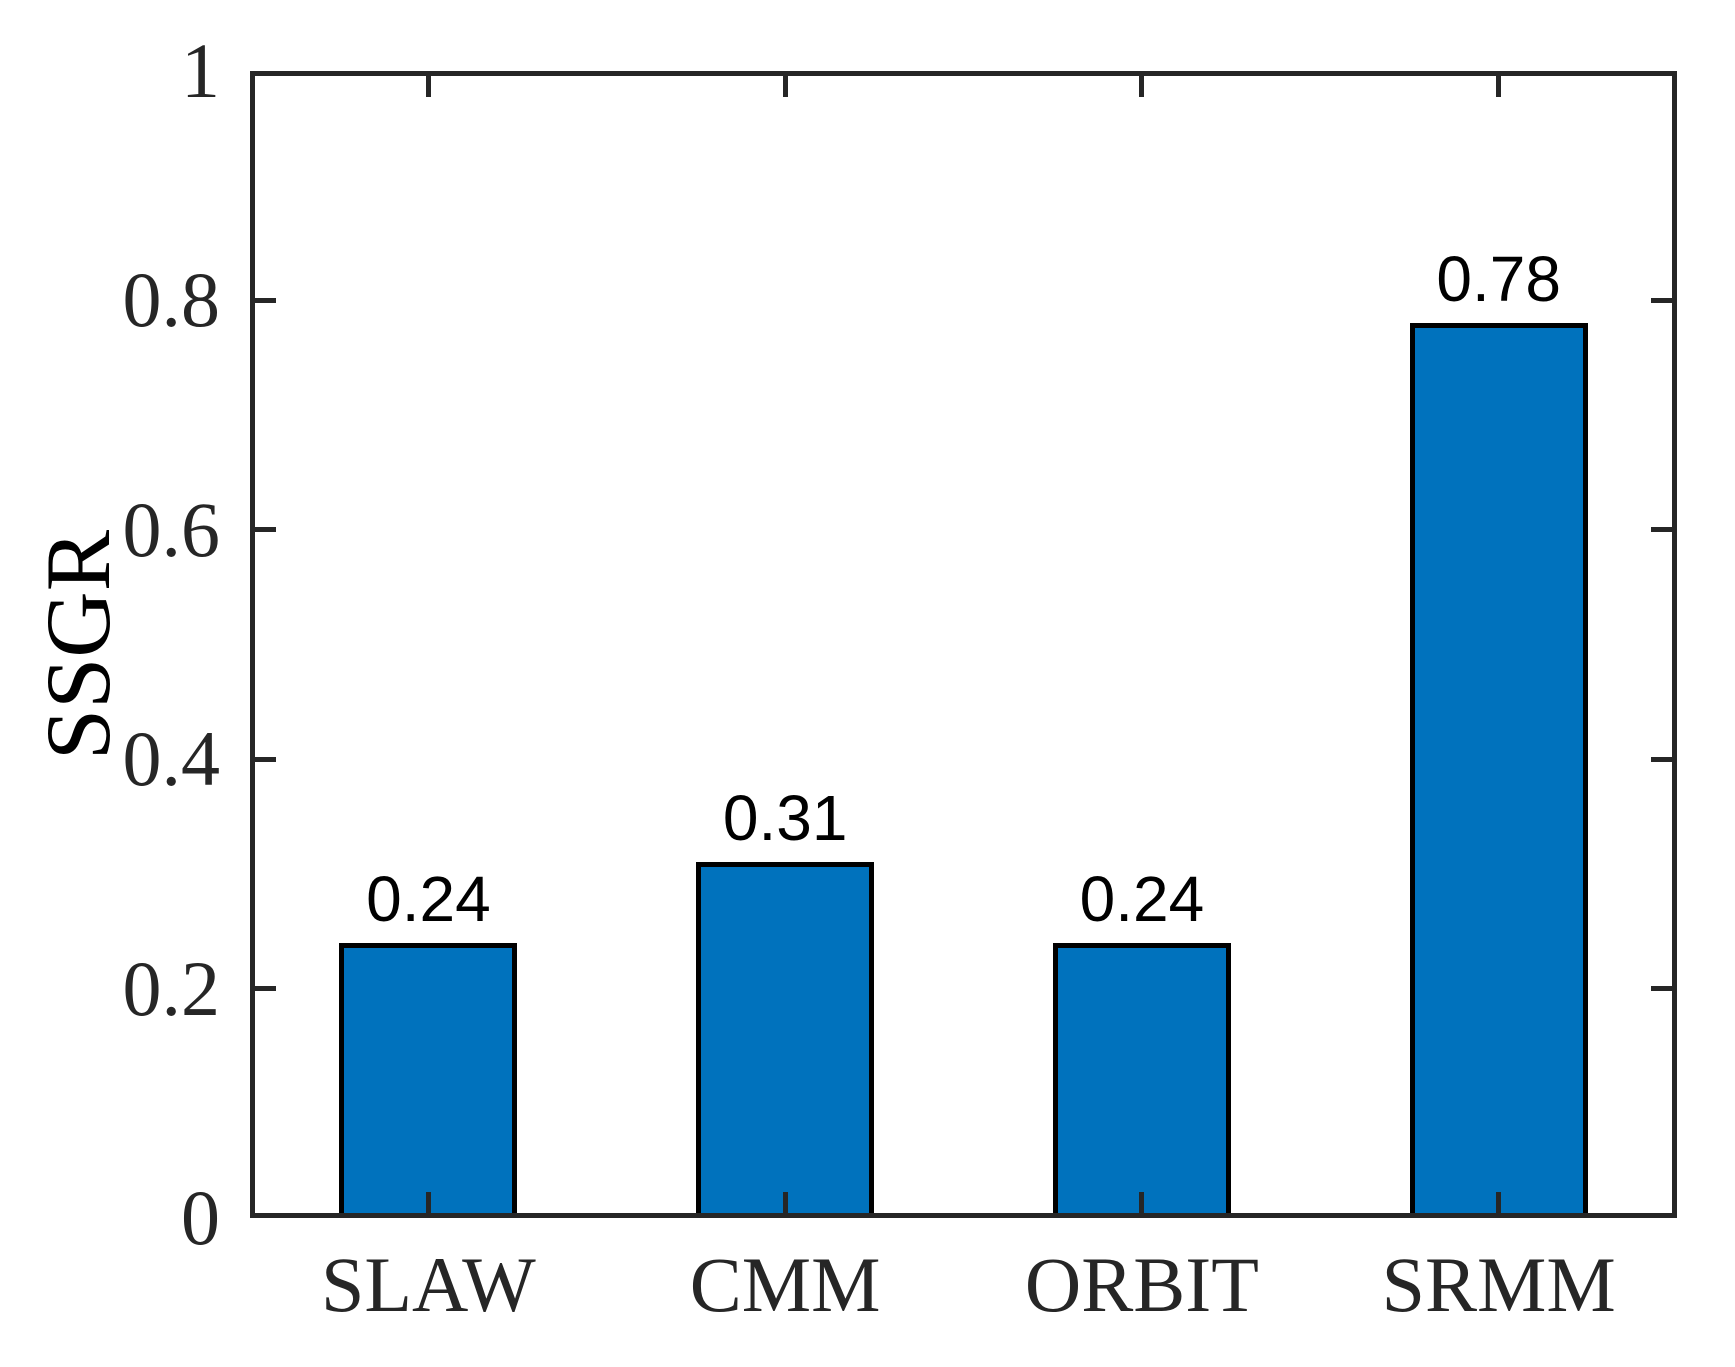  I want to click on x-tick-label-srmm: SRMM, so click(1498, 1284).